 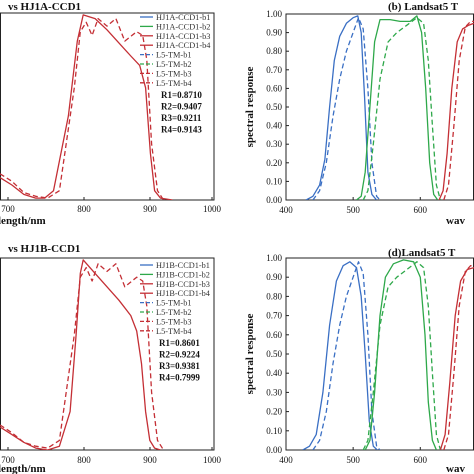 What do you see at coordinates (44, 7) in the screenshot?
I see `panel-title: vs HJ1A-CCD1` at bounding box center [44, 7].